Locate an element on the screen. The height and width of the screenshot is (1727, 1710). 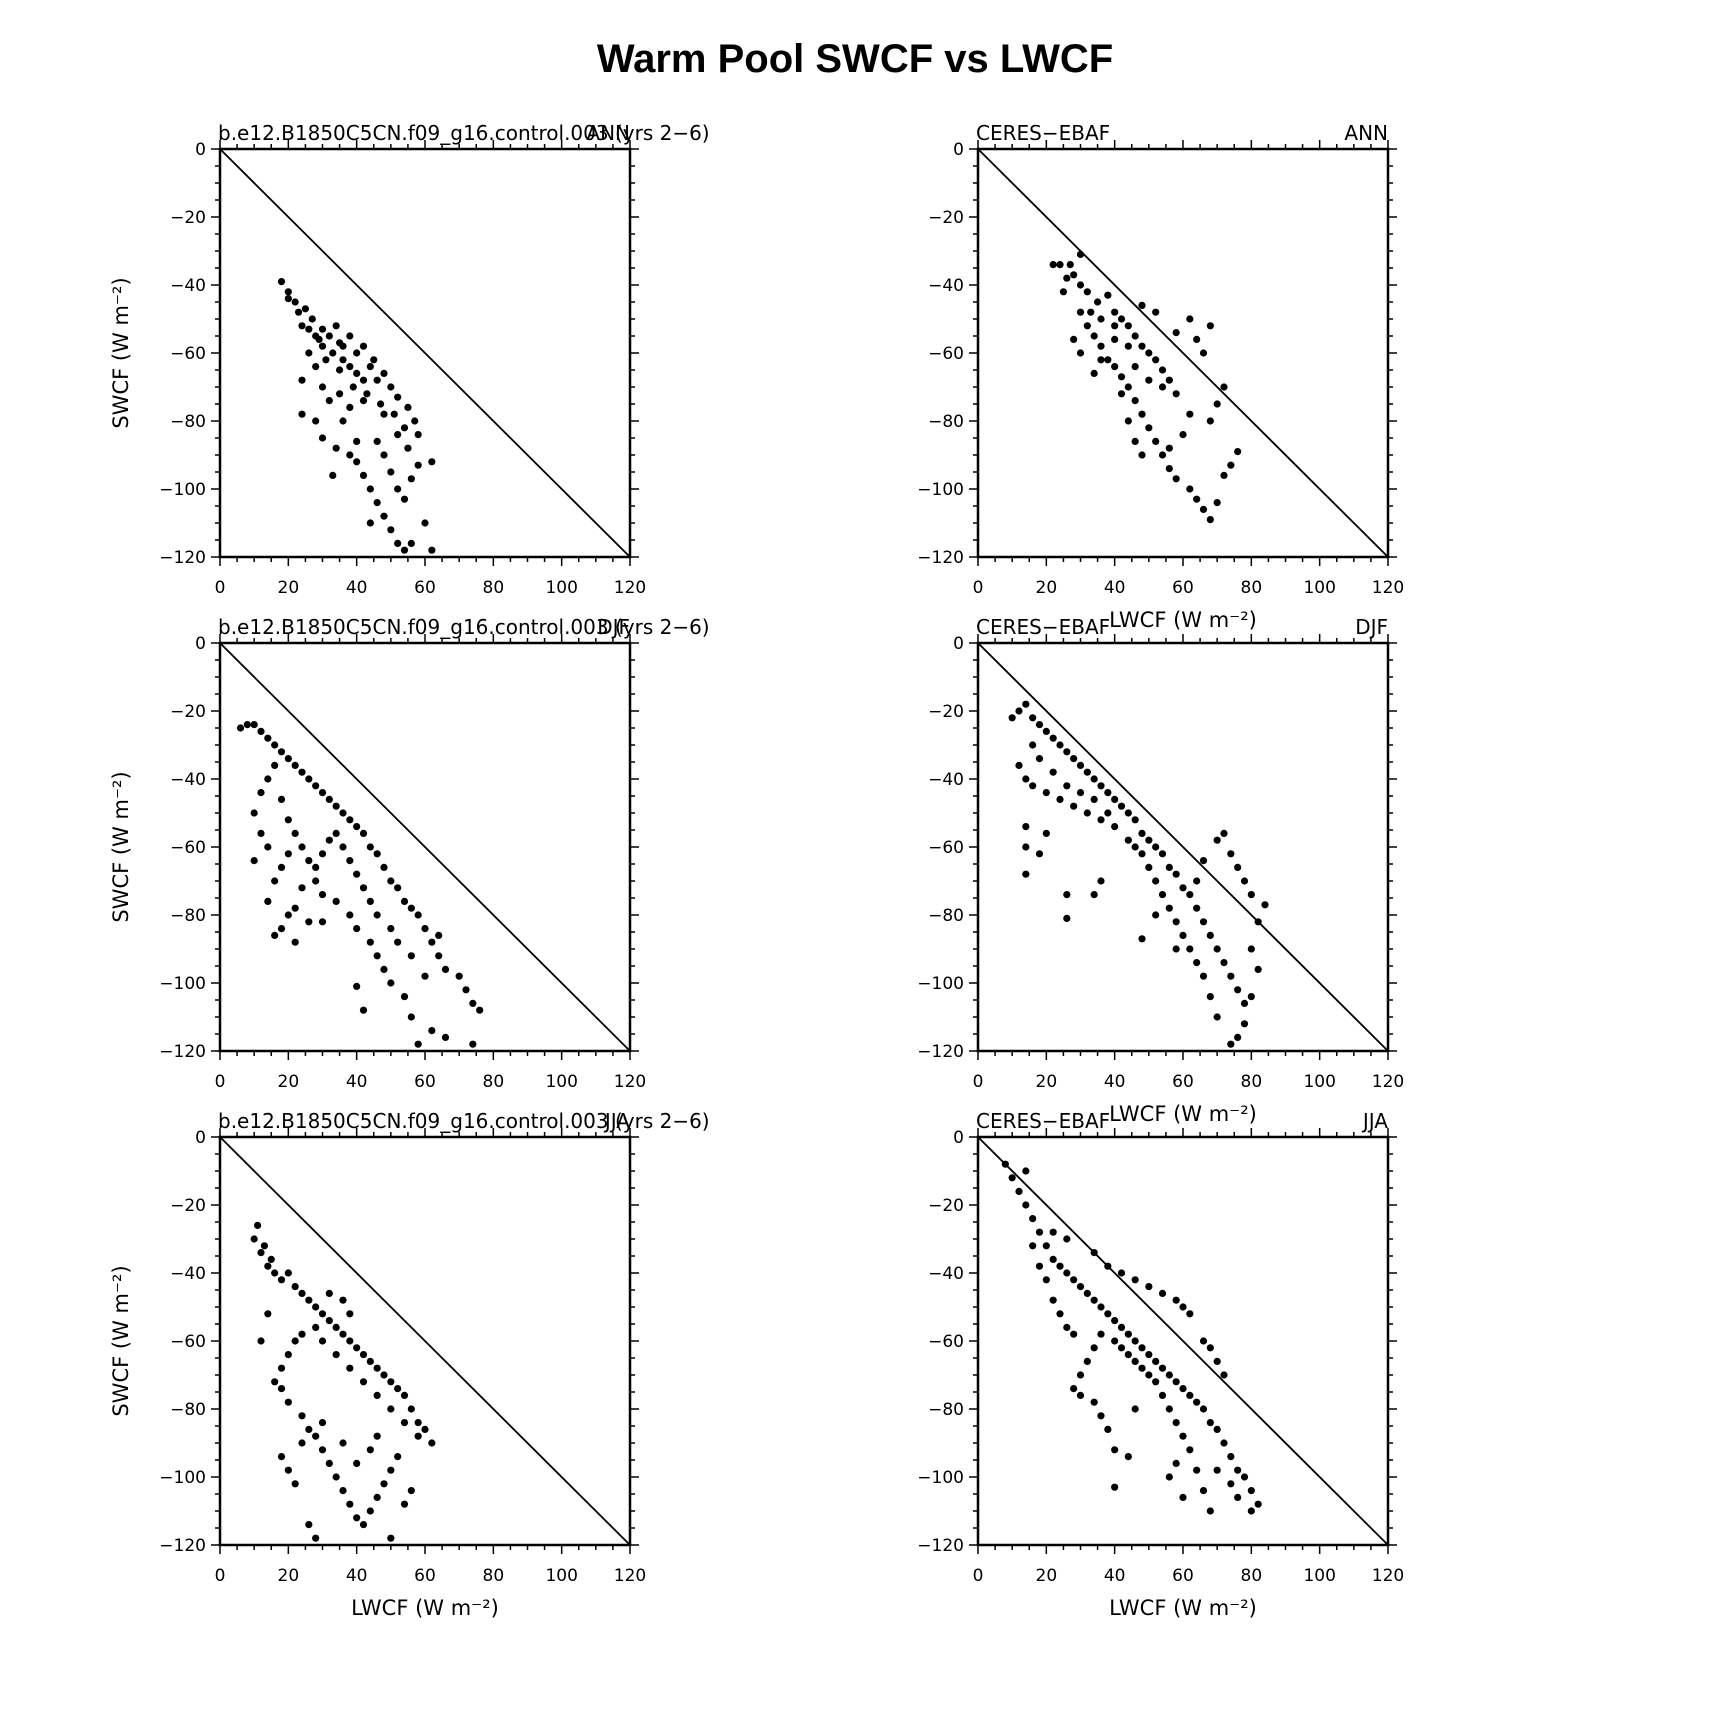
x-axis-label: LWCF (W m⁻²) is located at coordinates (1183, 620).